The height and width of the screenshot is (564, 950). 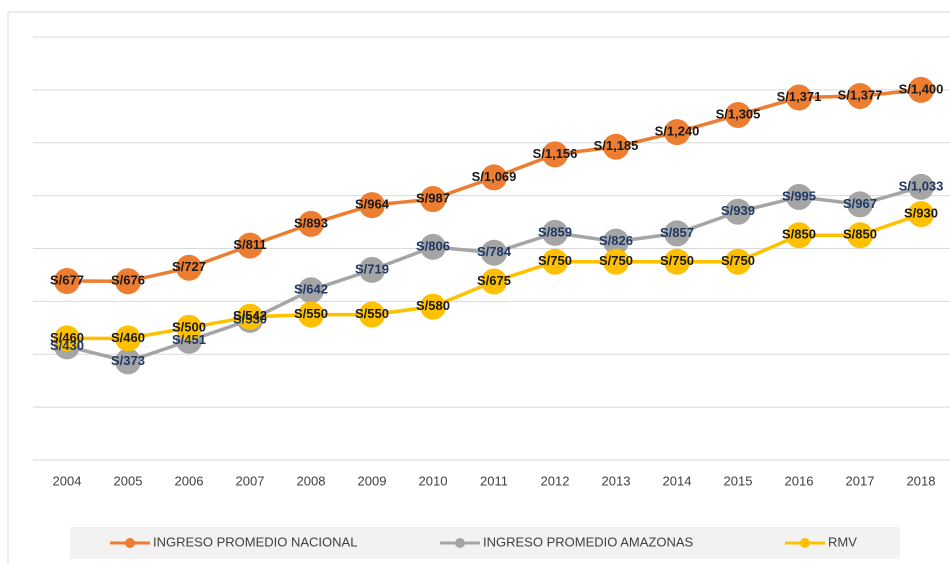 I want to click on data-label: S/930, so click(x=921, y=213).